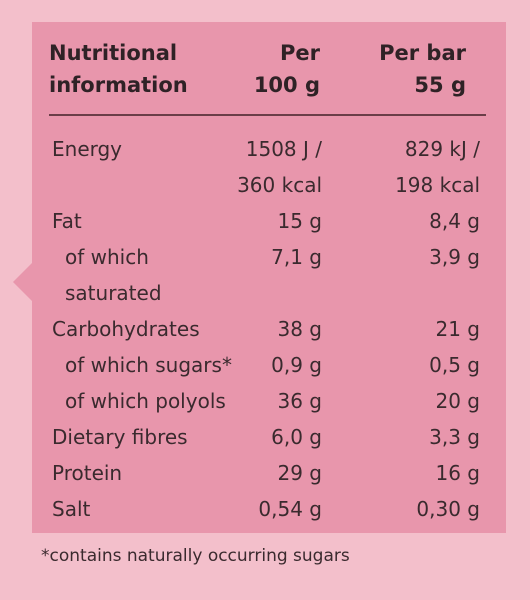  I want to click on row-per100: 7,1 g, so click(296, 257).